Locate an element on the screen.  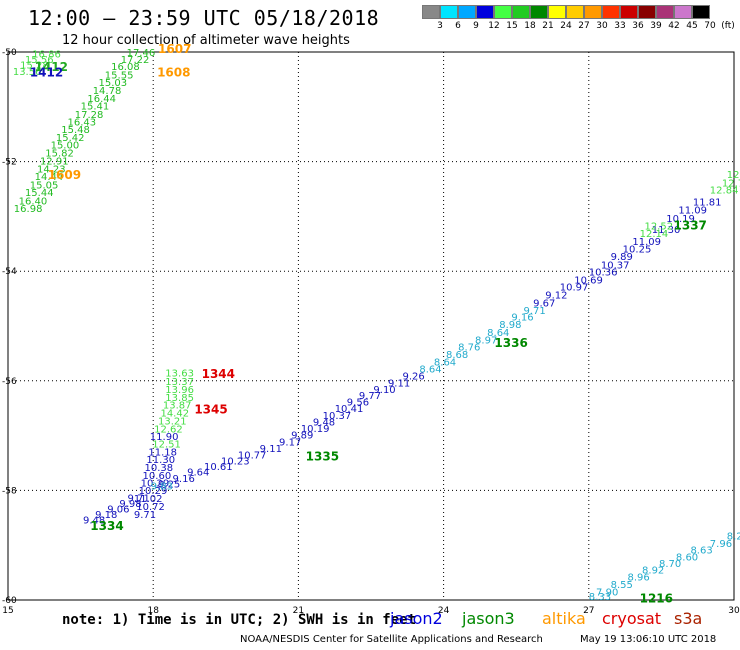
y-tick-label: -56 is located at coordinates (9, 382).